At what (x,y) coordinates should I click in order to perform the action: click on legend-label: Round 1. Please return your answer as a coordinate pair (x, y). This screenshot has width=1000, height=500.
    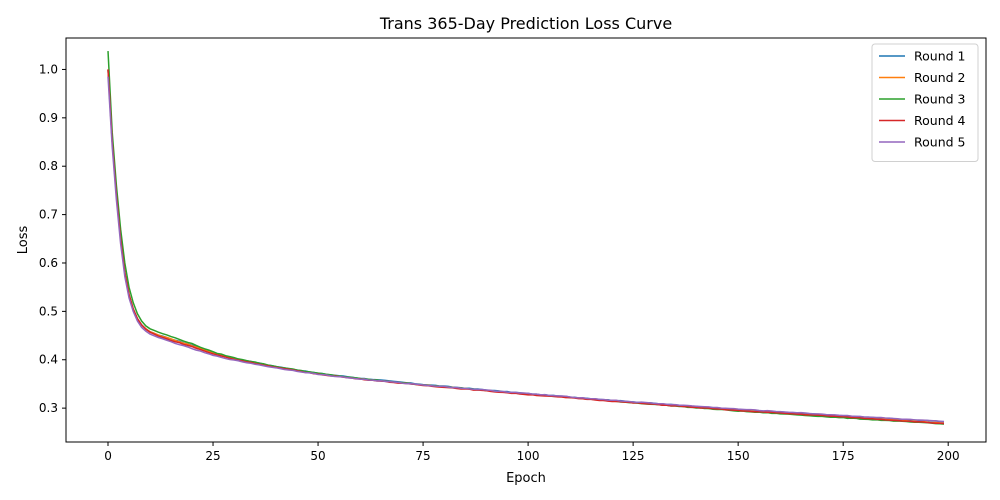
    Looking at the image, I should click on (939, 56).